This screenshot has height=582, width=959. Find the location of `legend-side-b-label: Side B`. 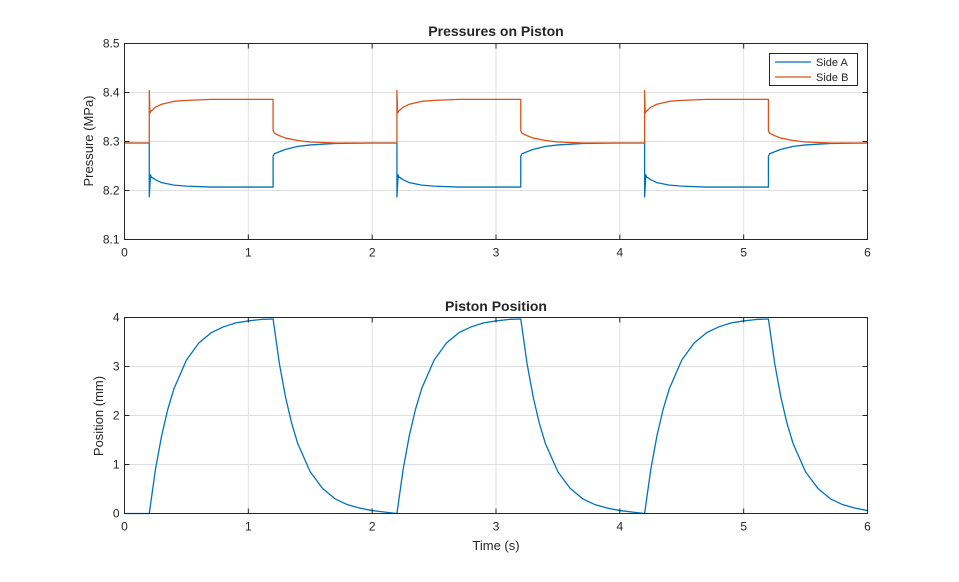

legend-side-b-label: Side B is located at coordinates (832, 78).